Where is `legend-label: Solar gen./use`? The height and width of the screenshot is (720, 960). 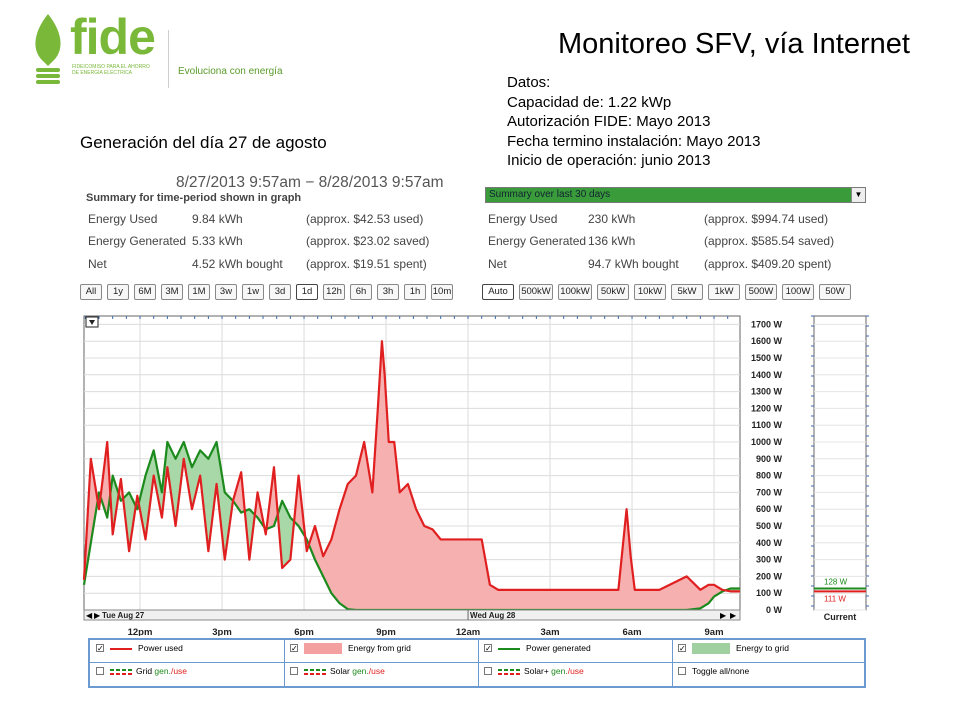
legend-label: Solar gen./use is located at coordinates (357, 671).